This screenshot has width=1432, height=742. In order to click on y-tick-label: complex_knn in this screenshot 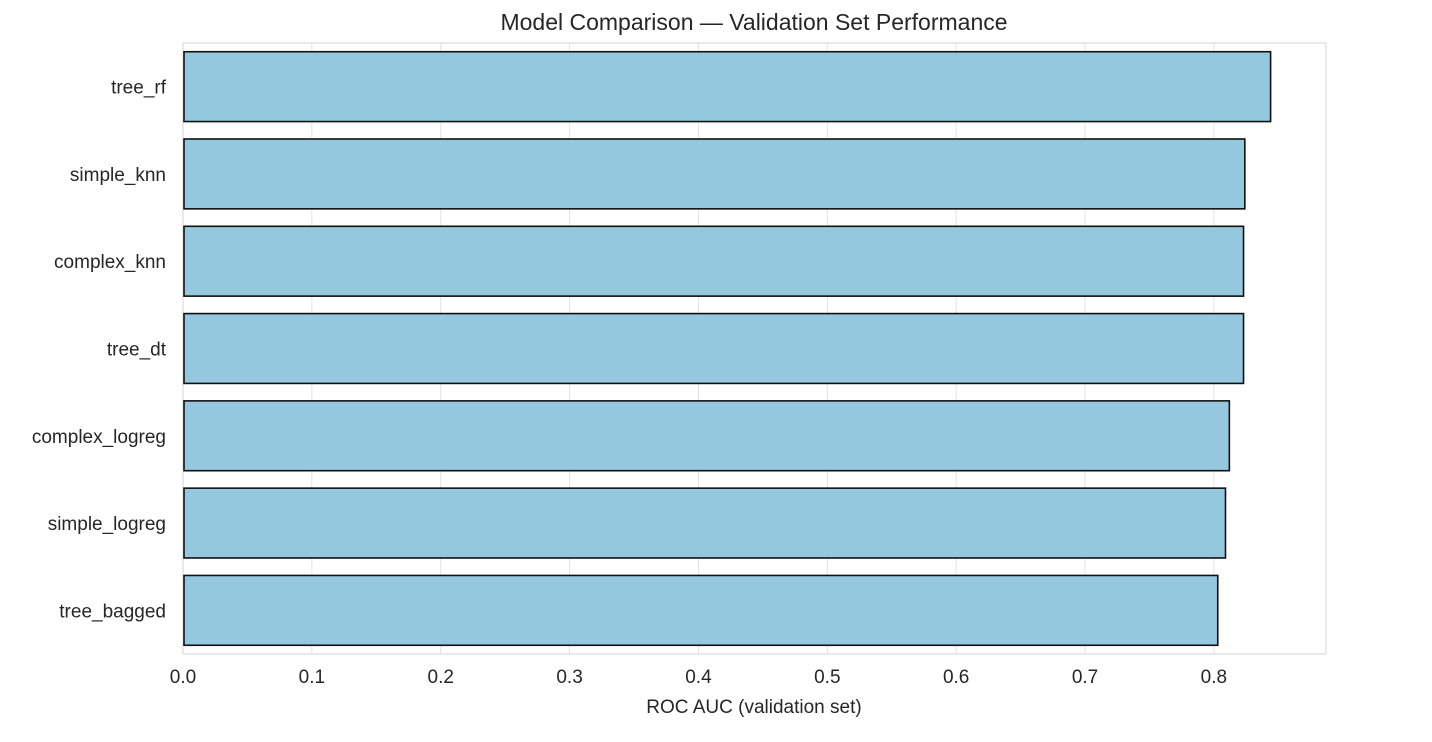, I will do `click(110, 262)`.